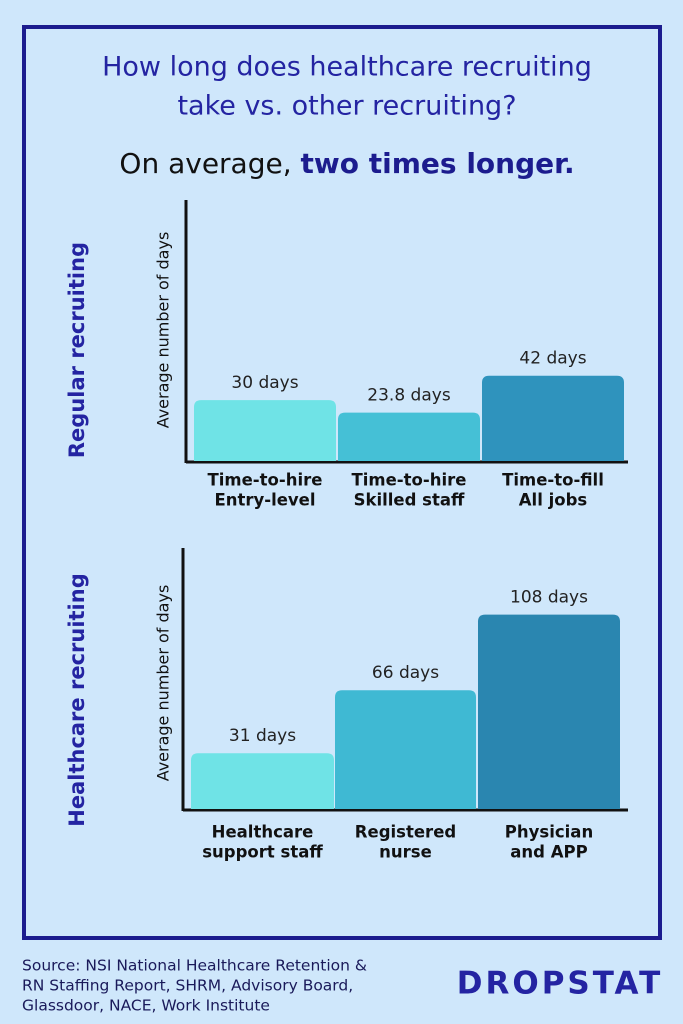 This screenshot has width=683, height=1024. What do you see at coordinates (553, 480) in the screenshot?
I see `category-label: Time-to-fill` at bounding box center [553, 480].